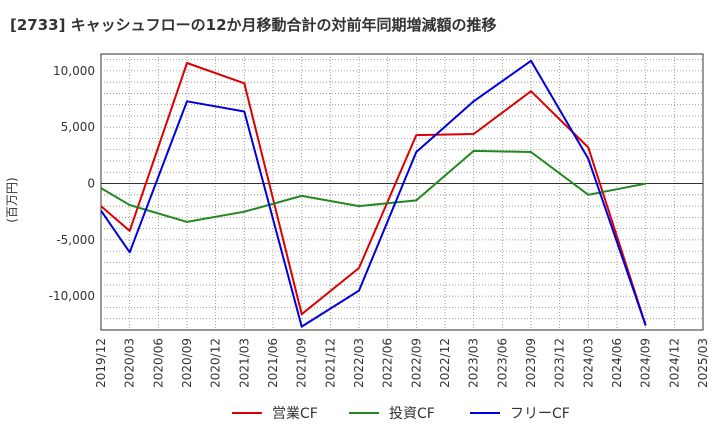 This screenshot has height=440, width=720. I want to click on x-tick-label: 2021/06, so click(273, 363).